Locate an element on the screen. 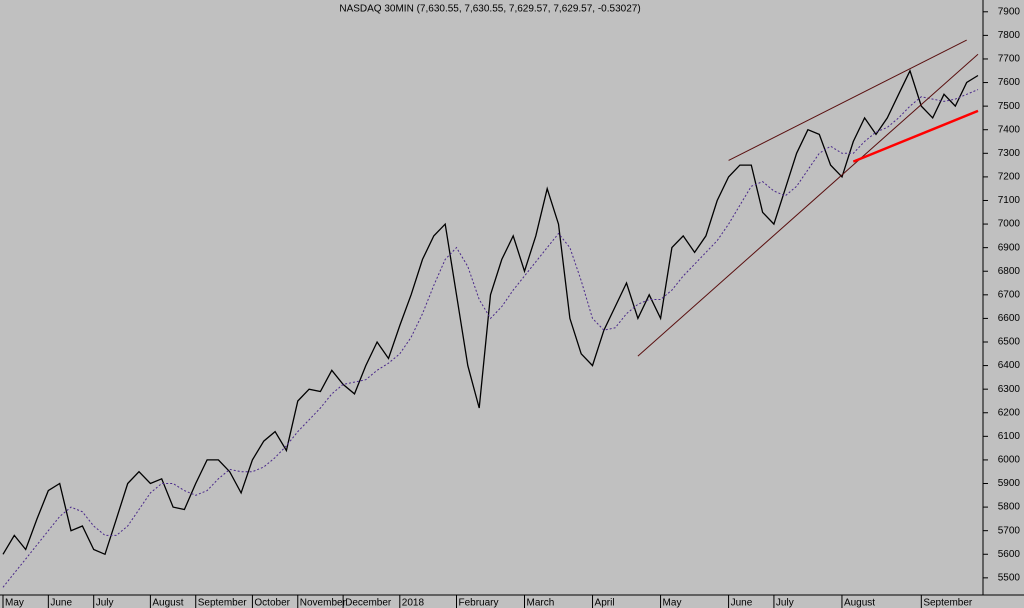 This screenshot has height=608, width=1024. x-tick-label: February is located at coordinates (478, 603).